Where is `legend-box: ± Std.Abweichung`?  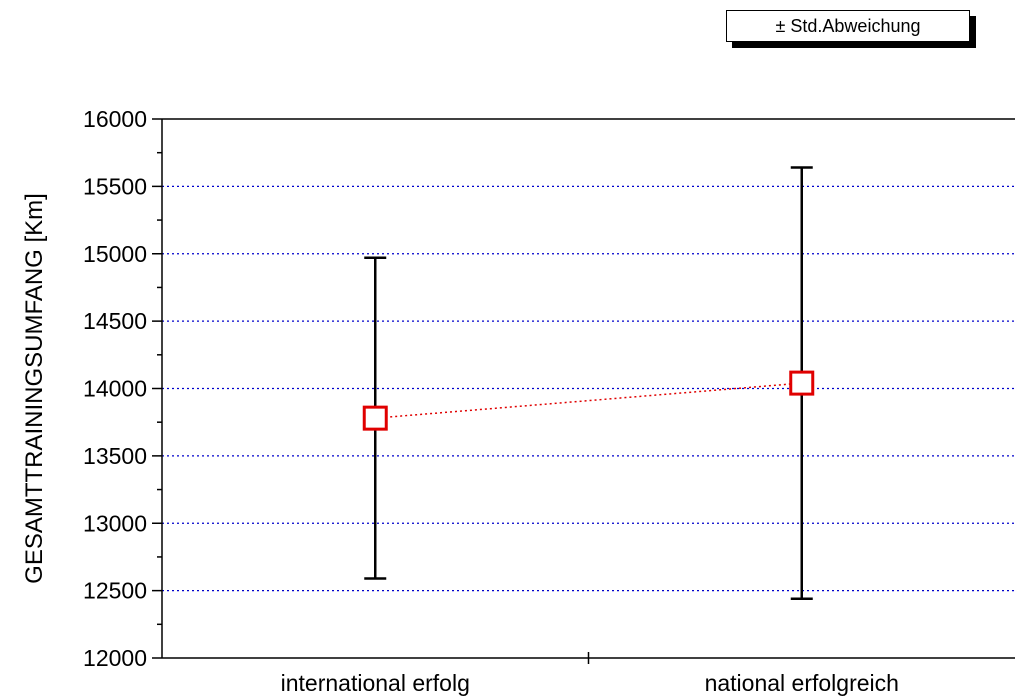
legend-box: ± Std.Abweichung is located at coordinates (848, 26).